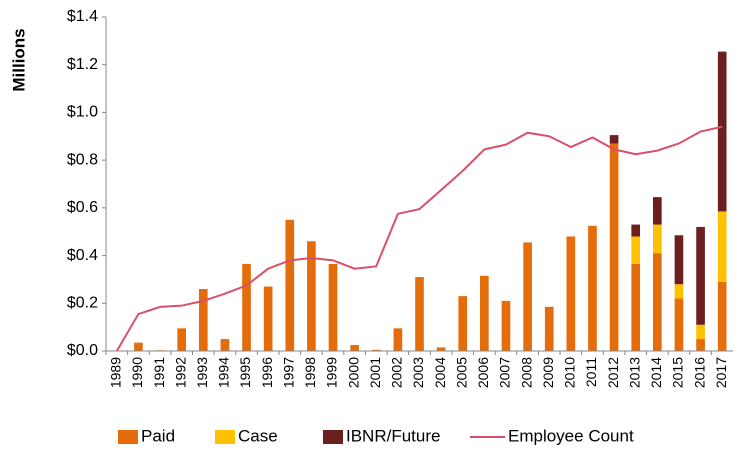  Describe the element at coordinates (634, 372) in the screenshot. I see `x-tick-label: 2013` at that location.